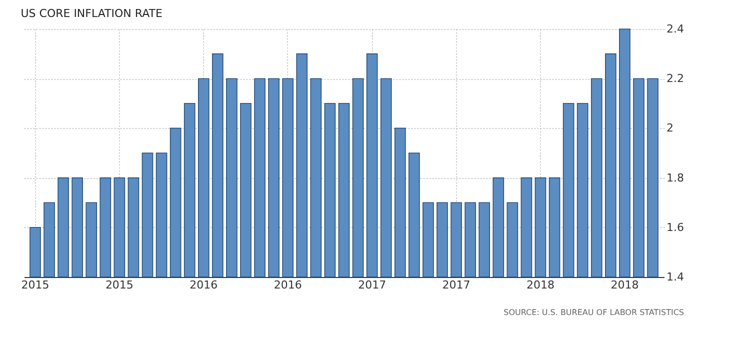 The image size is (730, 340). What do you see at coordinates (670, 128) in the screenshot?
I see `y-tick-label: 2` at bounding box center [670, 128].